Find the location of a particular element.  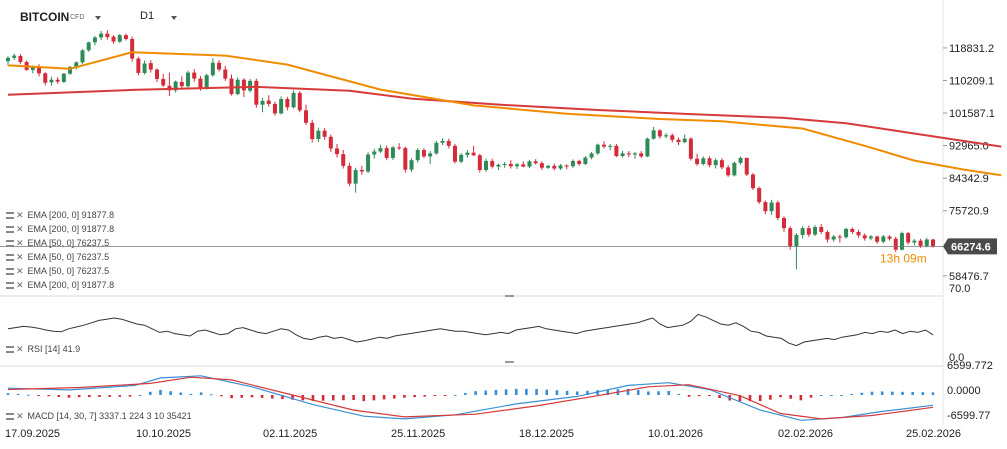

candle-countdown: 13h 09m is located at coordinates (903, 258).